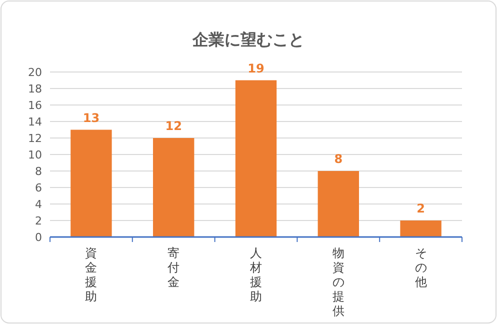 Image resolution: width=497 pixels, height=324 pixels. Describe the element at coordinates (173, 126) in the screenshot. I see `data-label: 12` at that location.